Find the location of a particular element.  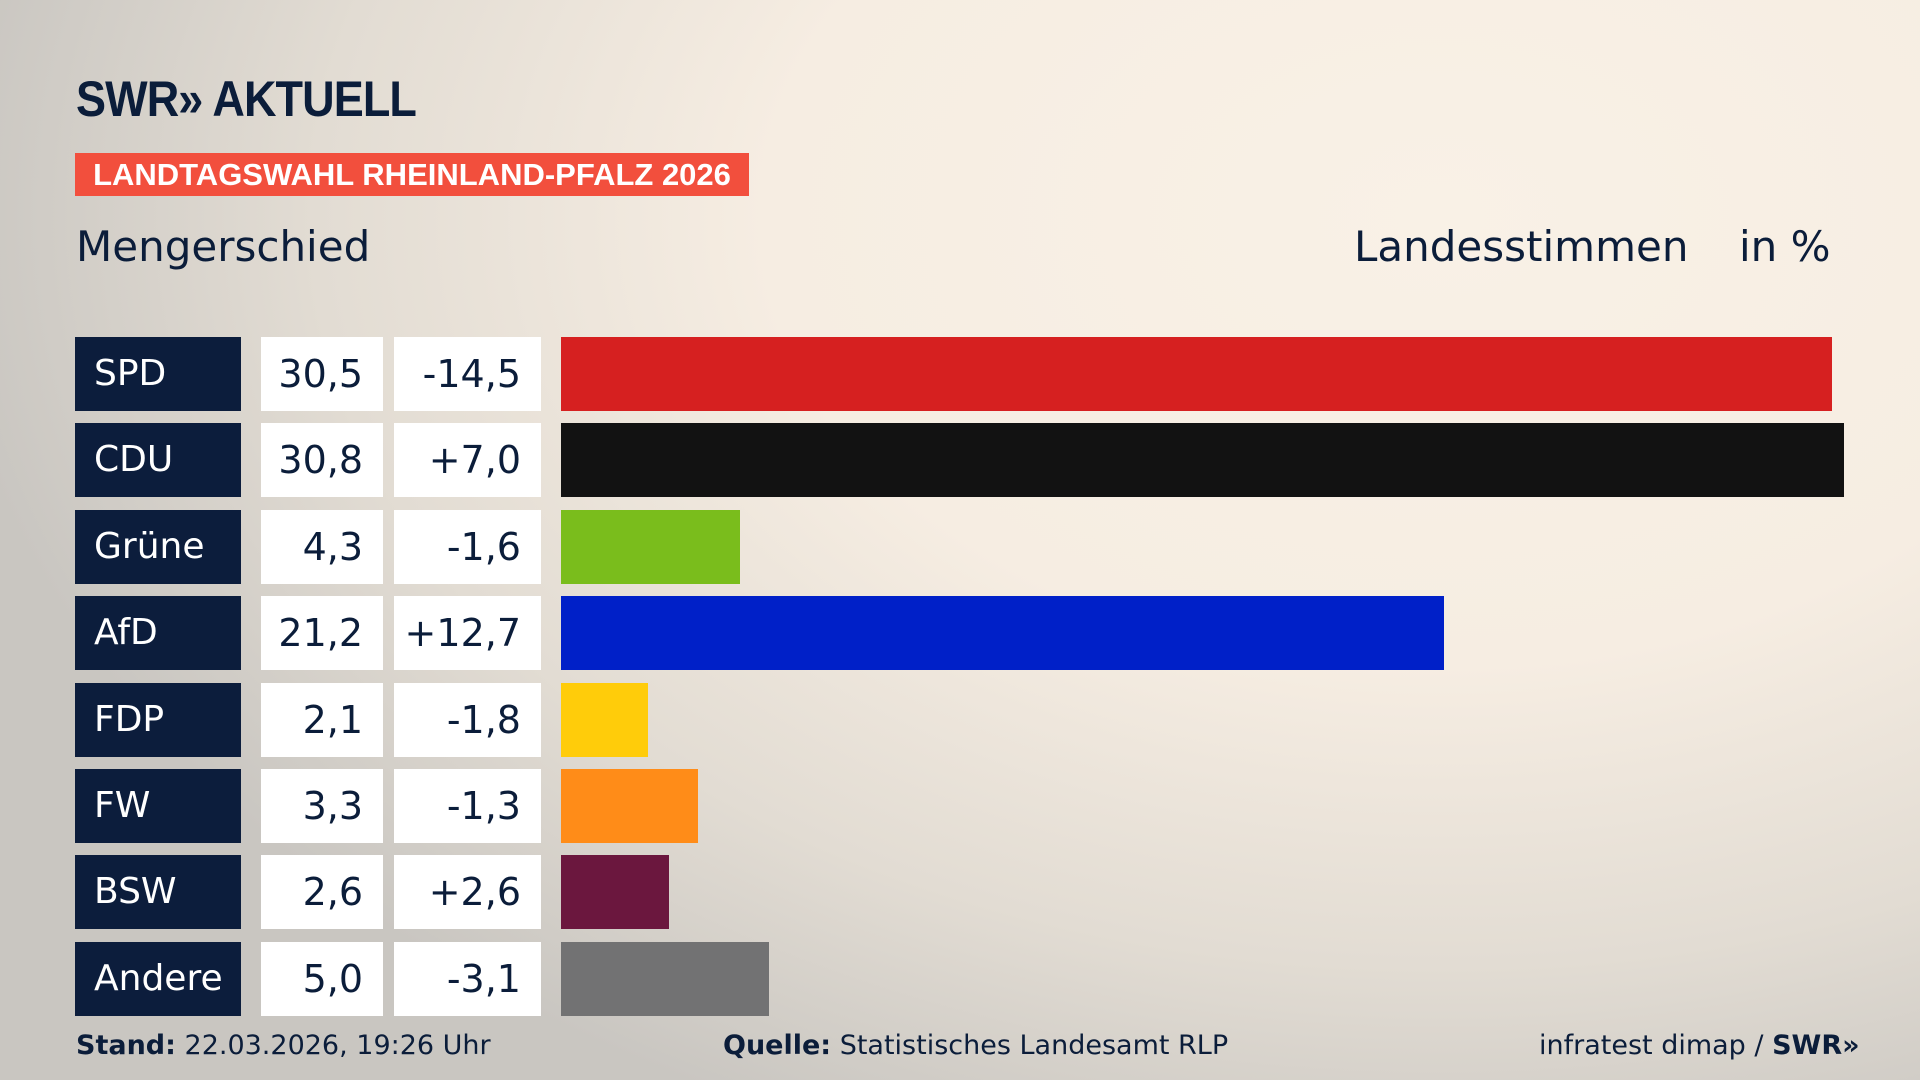

change-label: -14,5 is located at coordinates (467, 374).